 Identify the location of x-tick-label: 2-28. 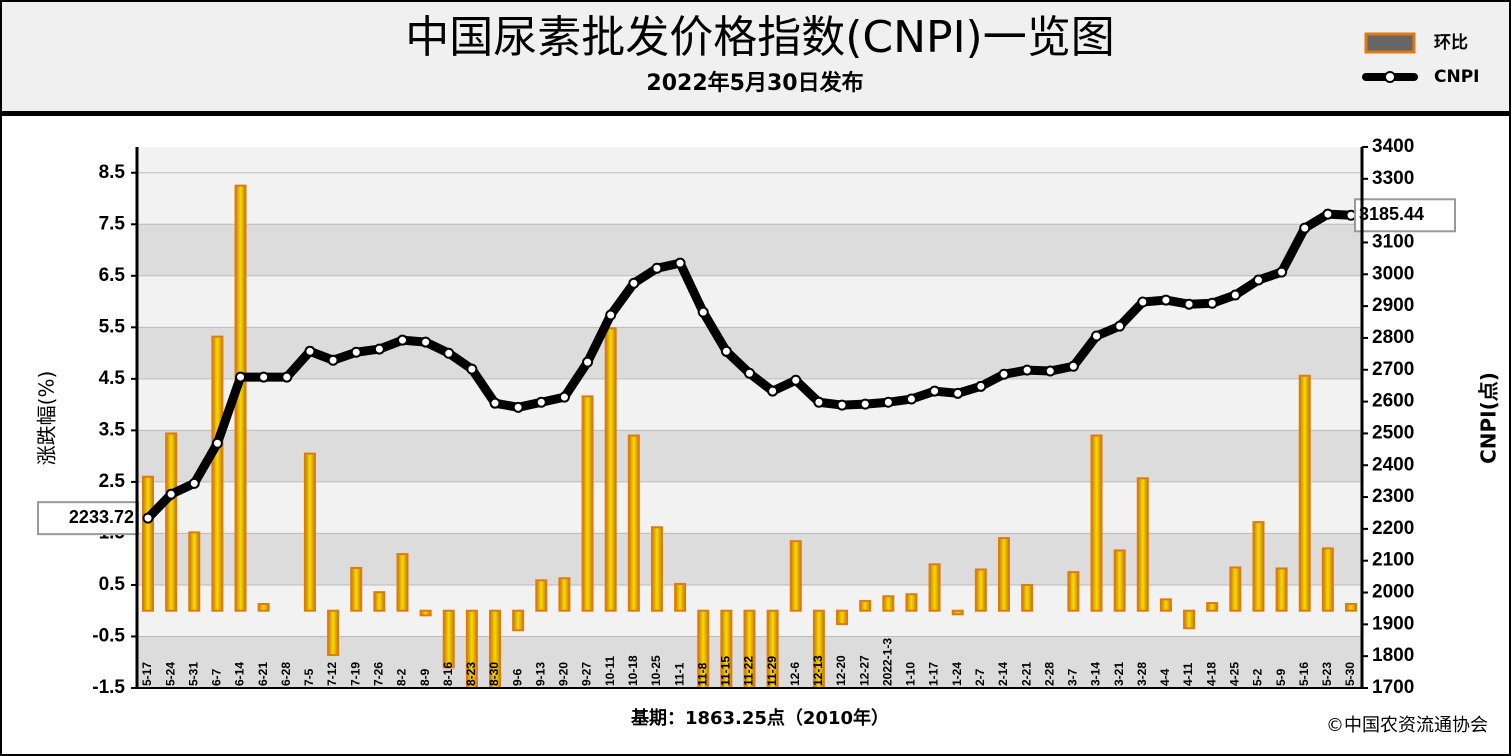
(1049, 674).